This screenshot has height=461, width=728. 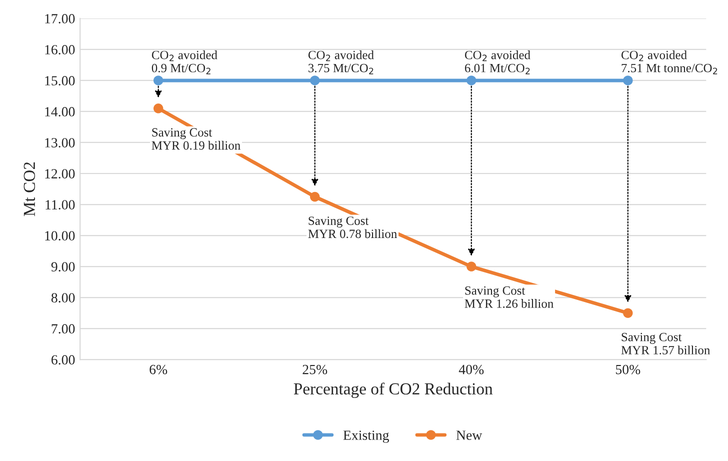 What do you see at coordinates (60, 143) in the screenshot?
I see `y-tick-label: 13.00` at bounding box center [60, 143].